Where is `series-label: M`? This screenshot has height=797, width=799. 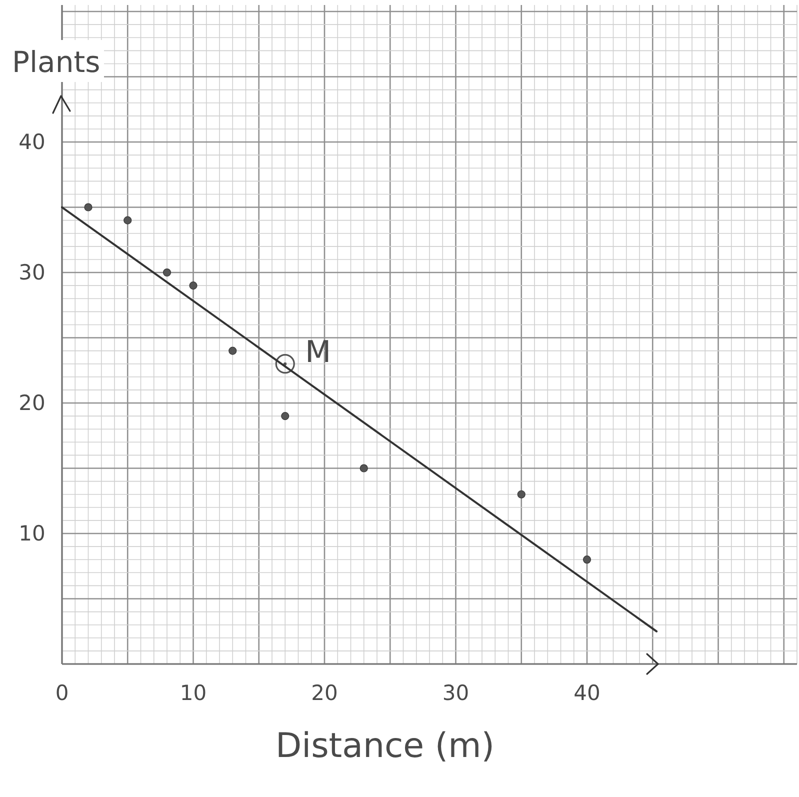 series-label: M is located at coordinates (318, 352).